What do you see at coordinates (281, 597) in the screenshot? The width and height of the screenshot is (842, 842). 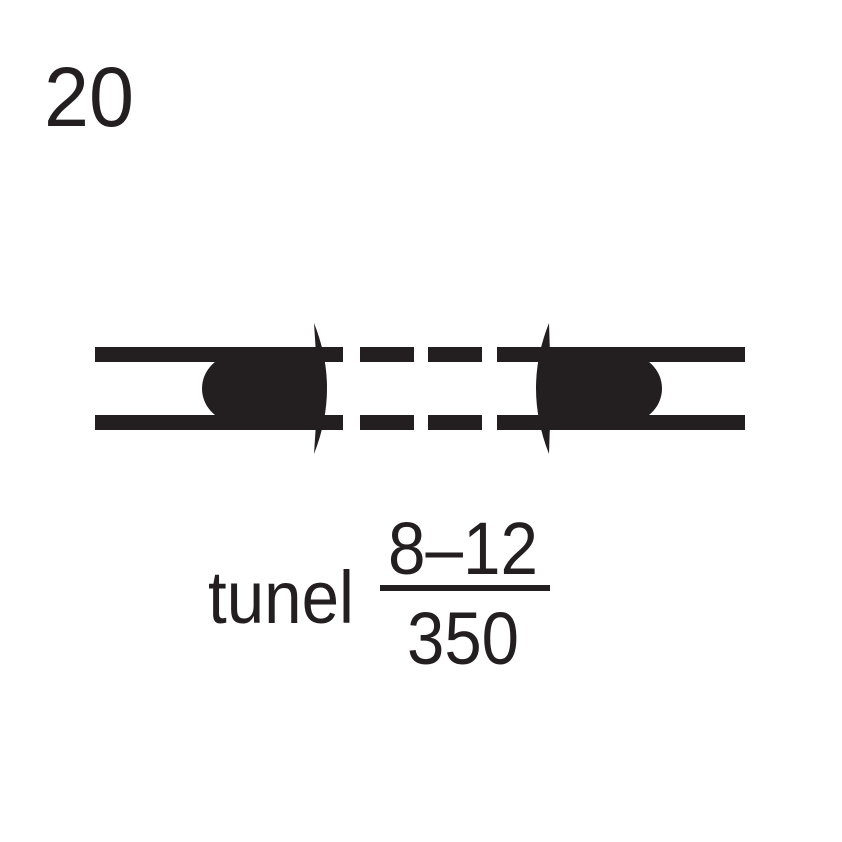 I see `tunnel-label: tunel` at bounding box center [281, 597].